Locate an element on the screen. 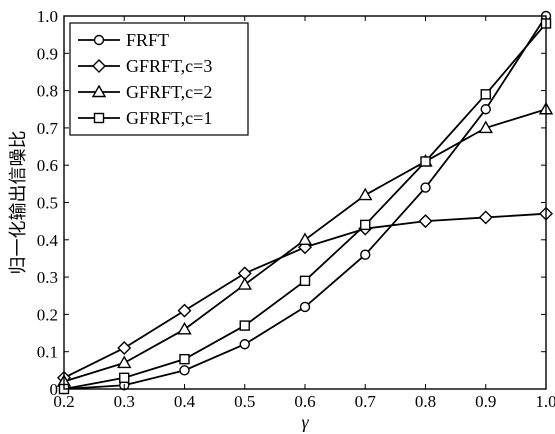  x-tick-label: 0.3 is located at coordinates (124, 401).